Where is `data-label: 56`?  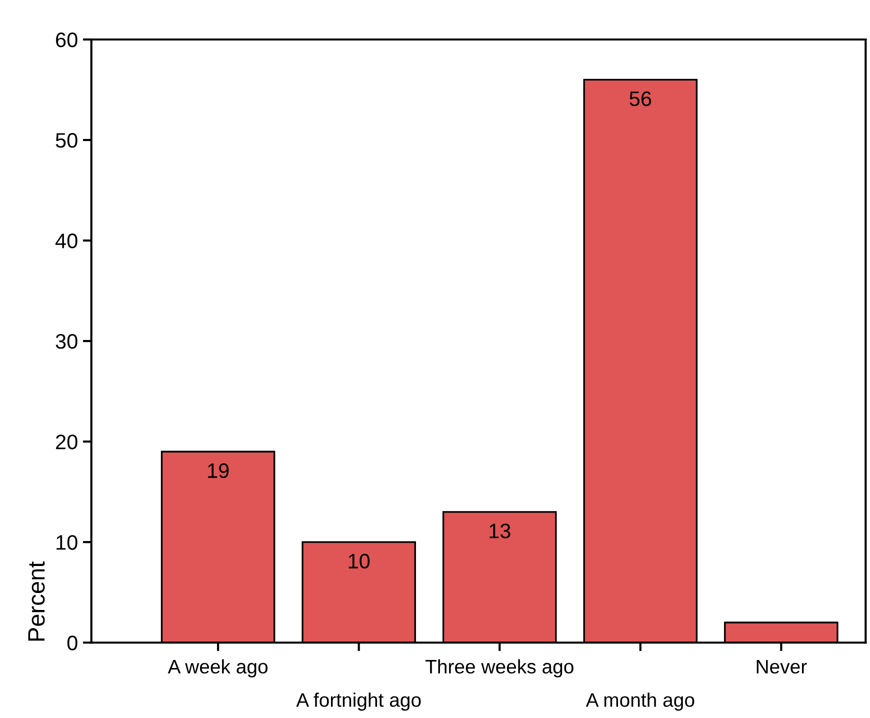 data-label: 56 is located at coordinates (641, 98).